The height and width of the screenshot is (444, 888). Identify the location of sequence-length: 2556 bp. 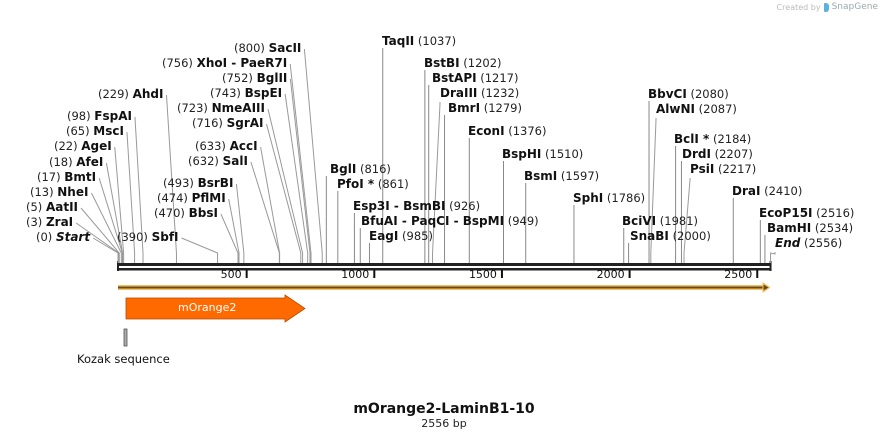
(444, 423).